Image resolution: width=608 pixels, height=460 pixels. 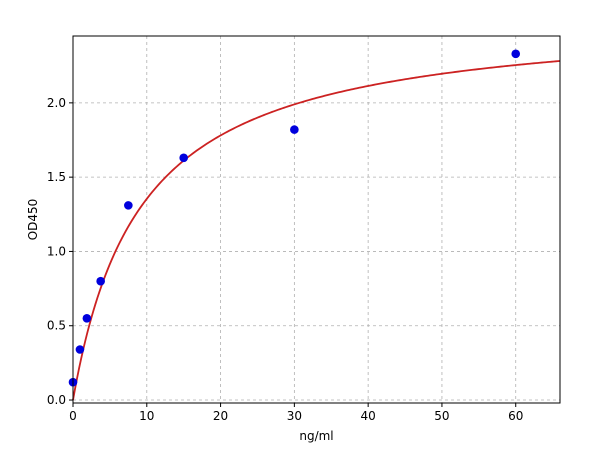 I want to click on y-axis-label: OD450, so click(x=33, y=220).